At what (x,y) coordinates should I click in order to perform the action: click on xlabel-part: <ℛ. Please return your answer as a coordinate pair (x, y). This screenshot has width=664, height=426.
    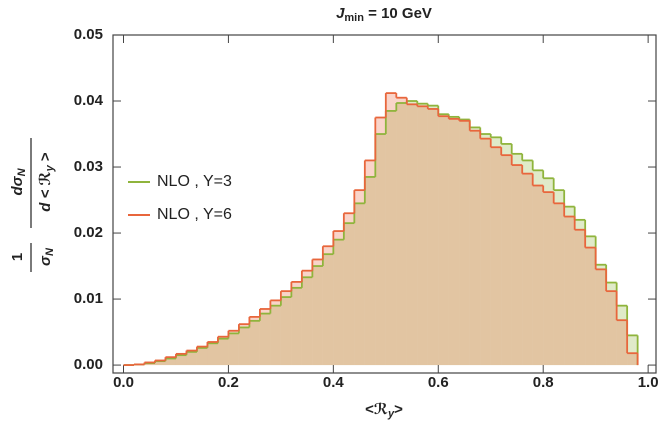
    Looking at the image, I should click on (376, 409).